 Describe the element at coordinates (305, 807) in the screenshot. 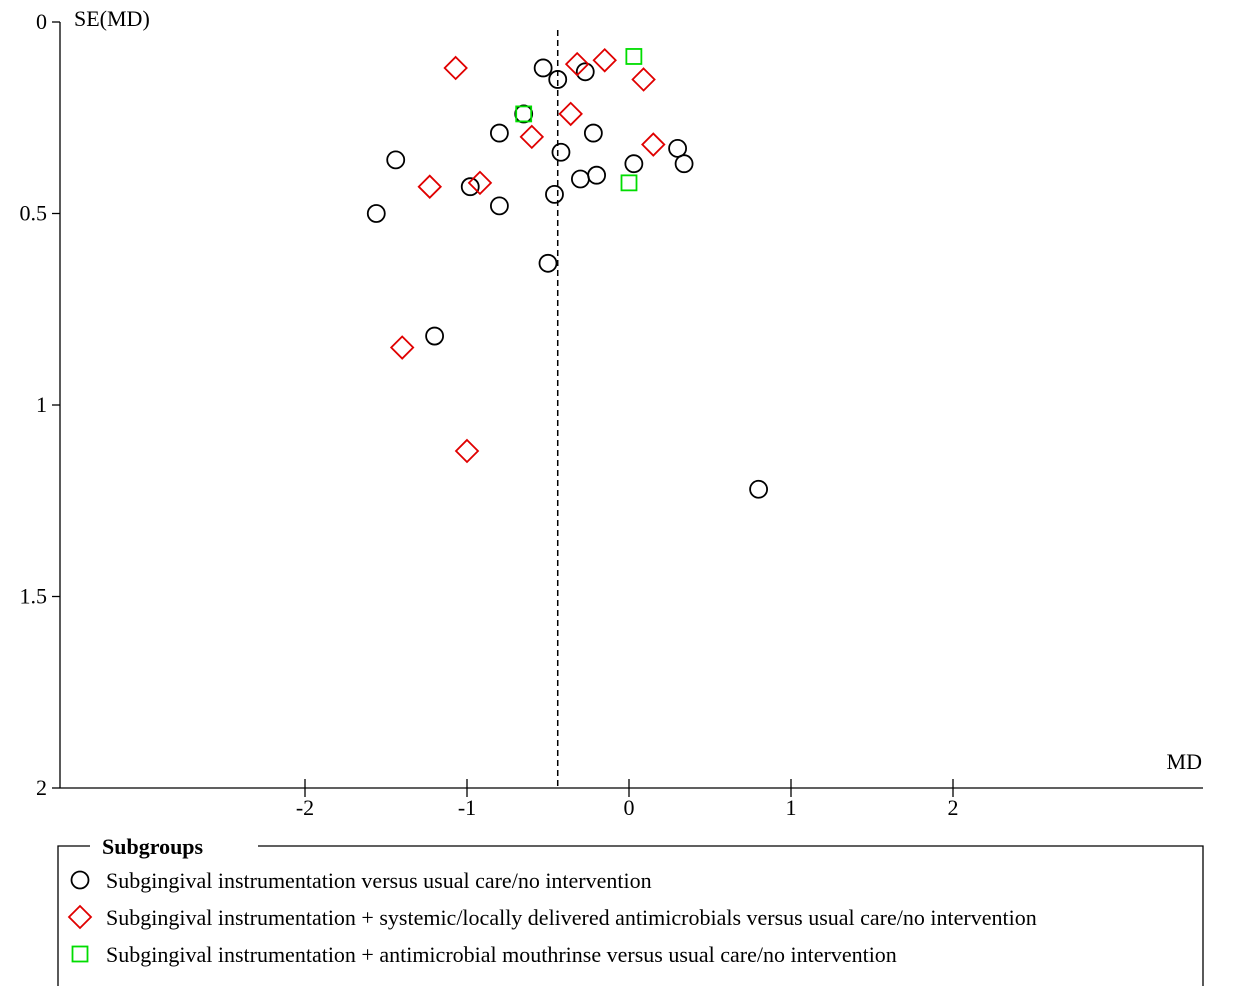

I see `x-tick-label: -2` at that location.